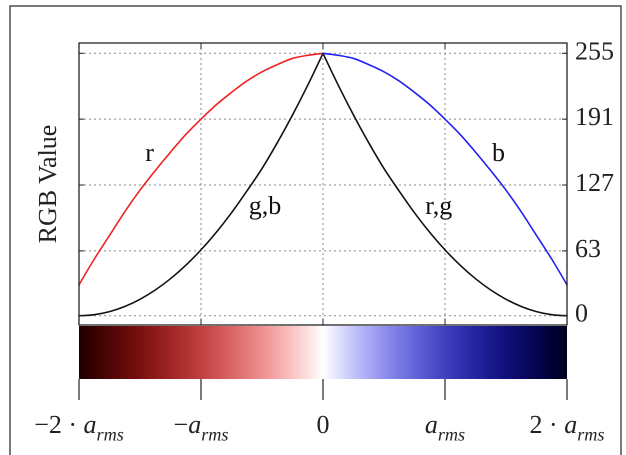  I want to click on series-label: r,g, so click(438, 205).